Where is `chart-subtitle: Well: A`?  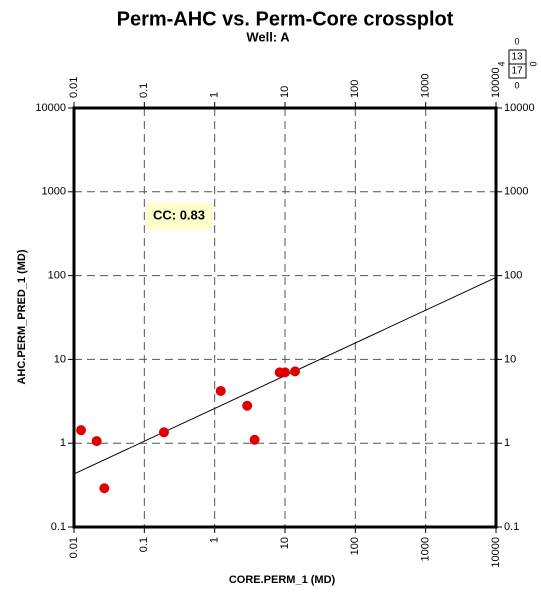
chart-subtitle: Well: A is located at coordinates (268, 36).